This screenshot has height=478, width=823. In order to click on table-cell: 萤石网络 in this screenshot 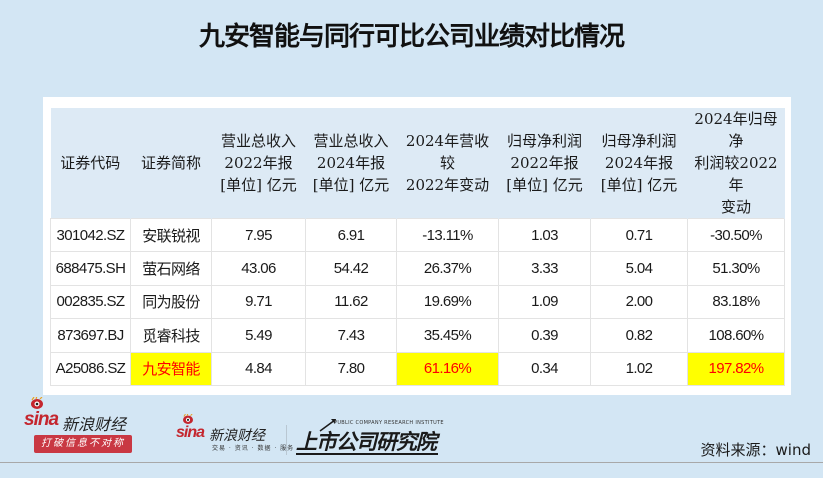, I will do `click(171, 268)`.